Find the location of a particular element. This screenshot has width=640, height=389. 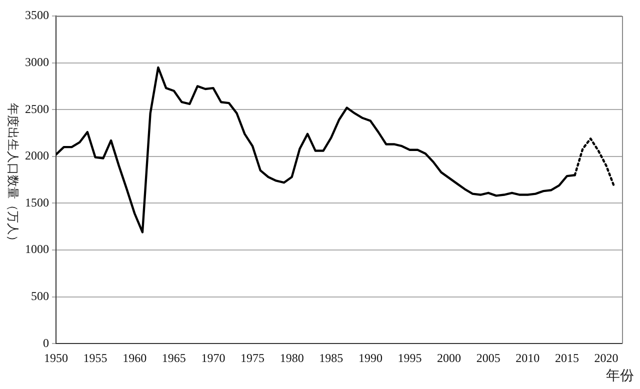

y-tick-label: 1000 is located at coordinates (37, 249).